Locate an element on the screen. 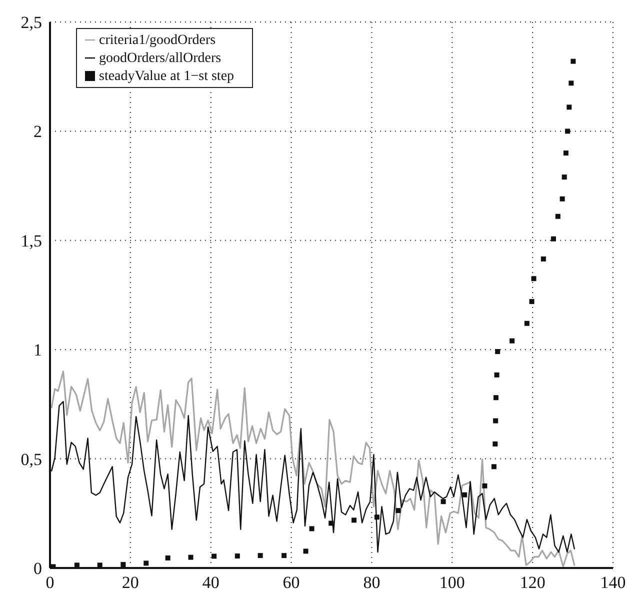 The image size is (641, 611). x-tick-label: 0 is located at coordinates (50, 582).